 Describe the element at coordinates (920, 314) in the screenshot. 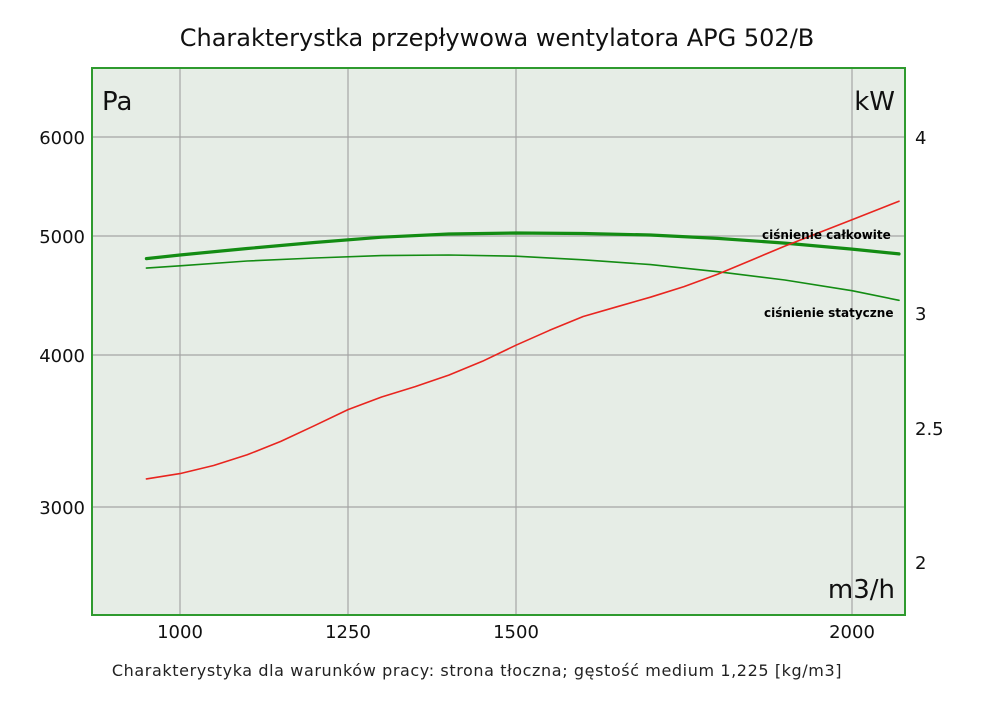

I see `y-right-tick-3: 3` at that location.